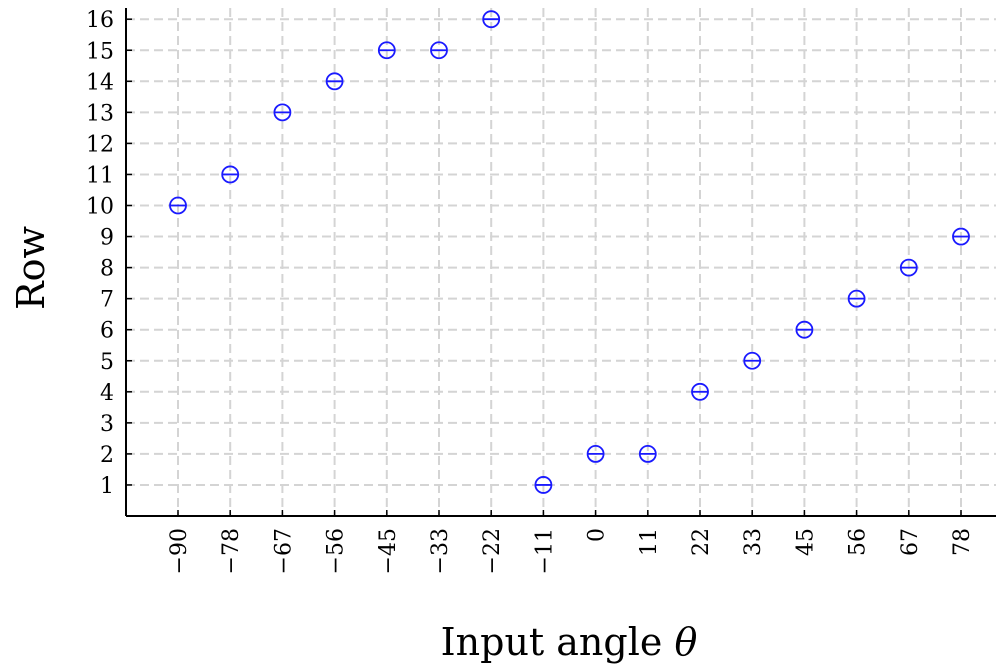  What do you see at coordinates (753, 542) in the screenshot?
I see `x-tick-label: 33` at bounding box center [753, 542].